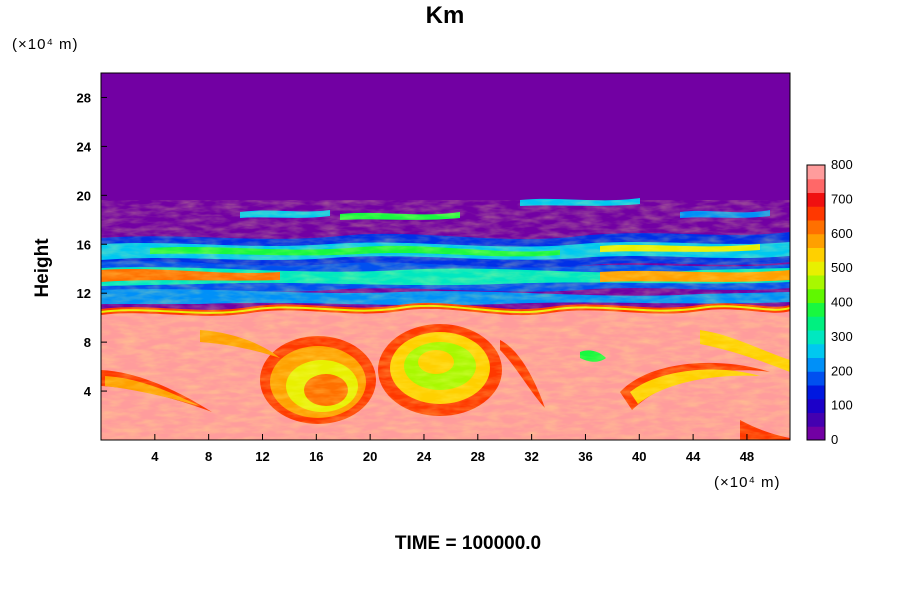  I want to click on colorbar-tick-label: 500, so click(842, 267).